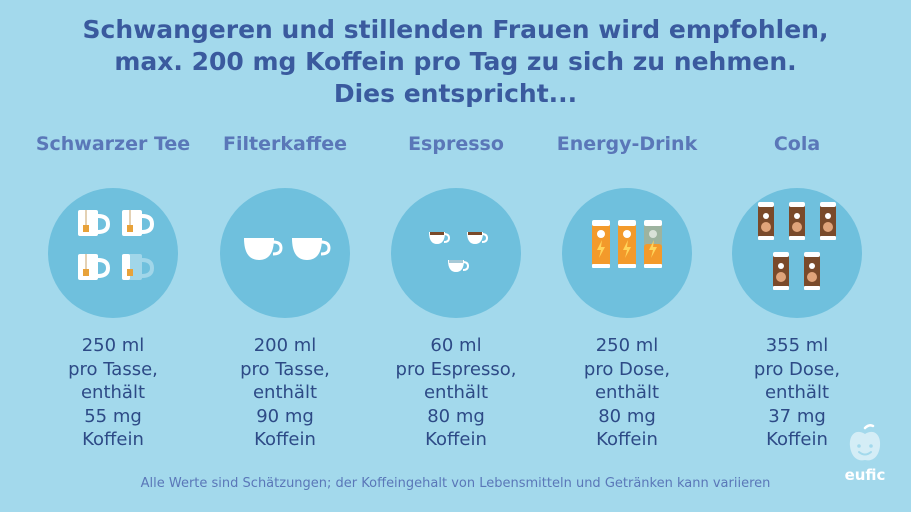 The image size is (911, 512). Describe the element at coordinates (797, 246) in the screenshot. I see `cola-cans-icon` at that location.